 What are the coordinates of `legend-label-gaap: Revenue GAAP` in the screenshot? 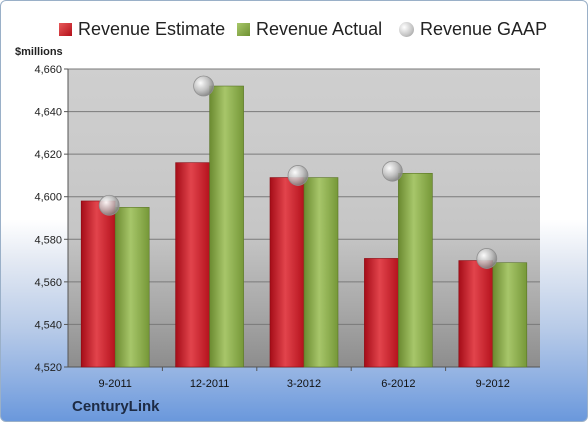 It's located at (484, 28).